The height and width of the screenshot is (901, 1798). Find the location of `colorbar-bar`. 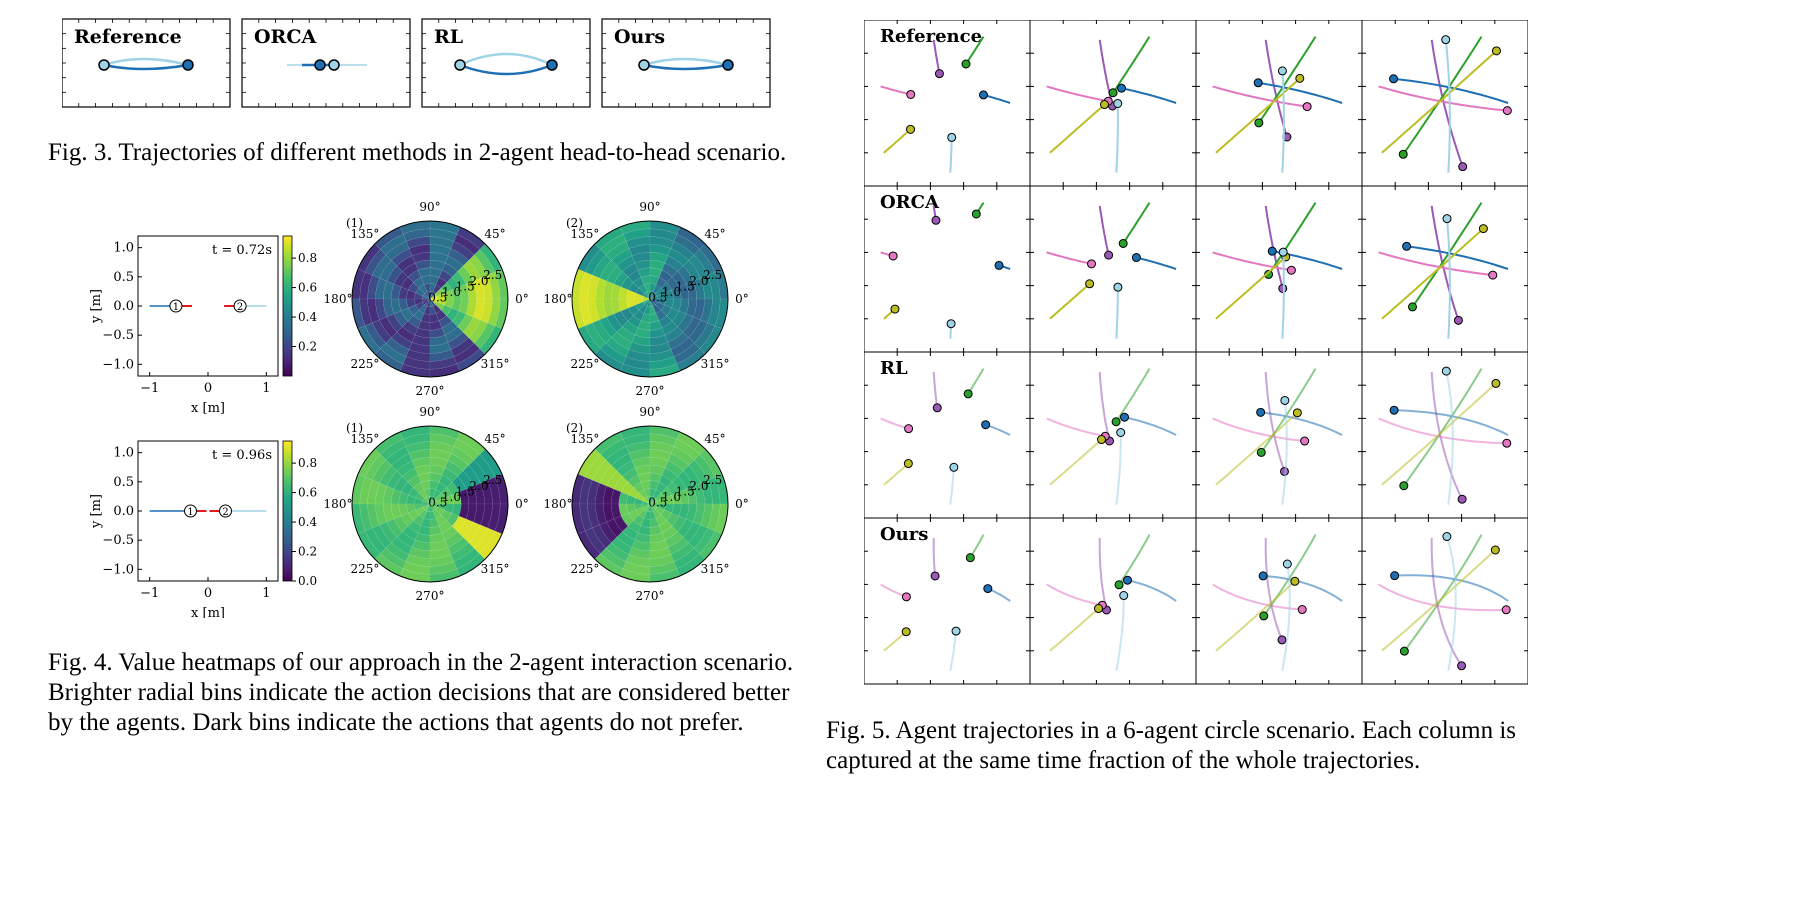

colorbar-bar is located at coordinates (287, 511).